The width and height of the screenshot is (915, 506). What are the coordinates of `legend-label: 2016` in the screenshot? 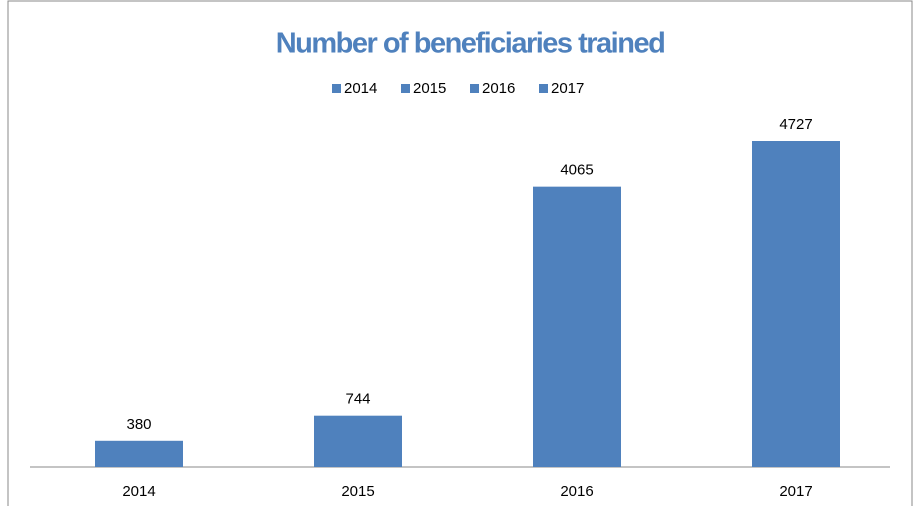 It's located at (498, 88).